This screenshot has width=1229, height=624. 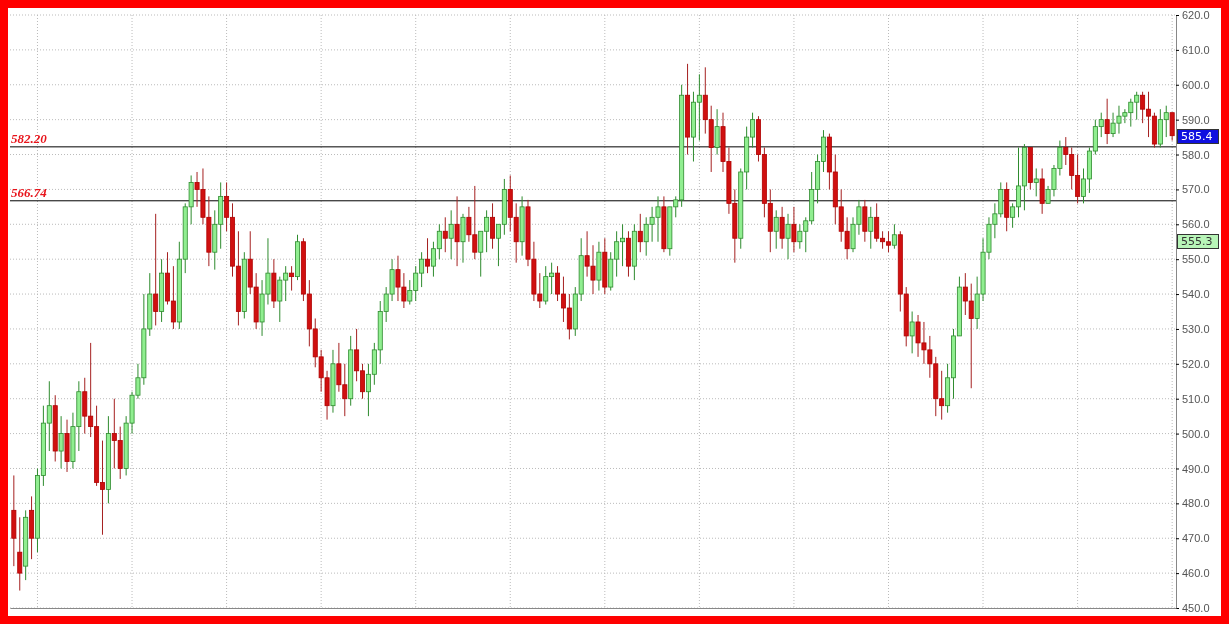 I want to click on y-tick-label: 520.0, so click(x=1196, y=363).